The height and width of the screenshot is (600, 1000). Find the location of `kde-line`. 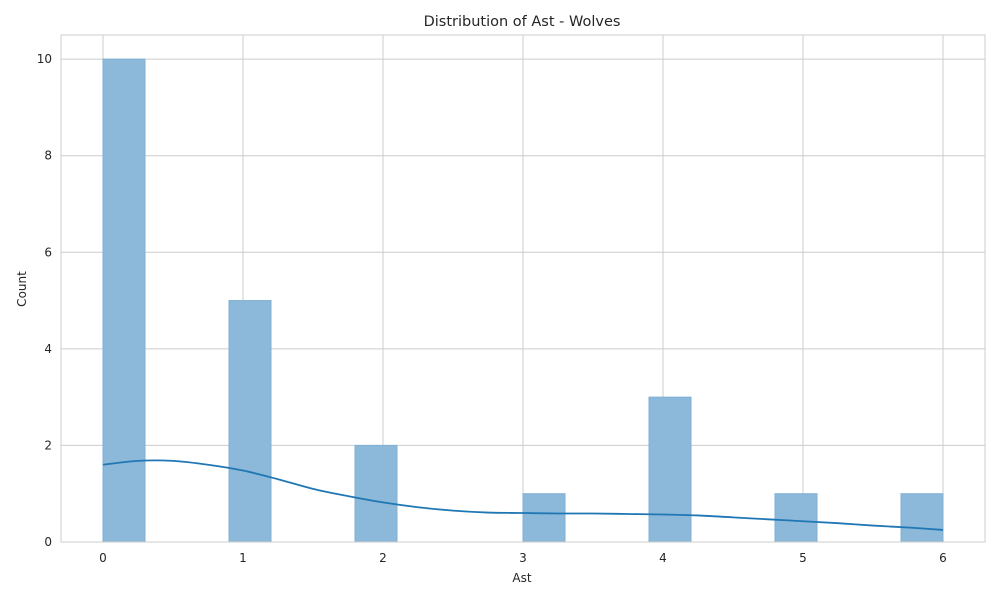

kde-line is located at coordinates (523, 495).